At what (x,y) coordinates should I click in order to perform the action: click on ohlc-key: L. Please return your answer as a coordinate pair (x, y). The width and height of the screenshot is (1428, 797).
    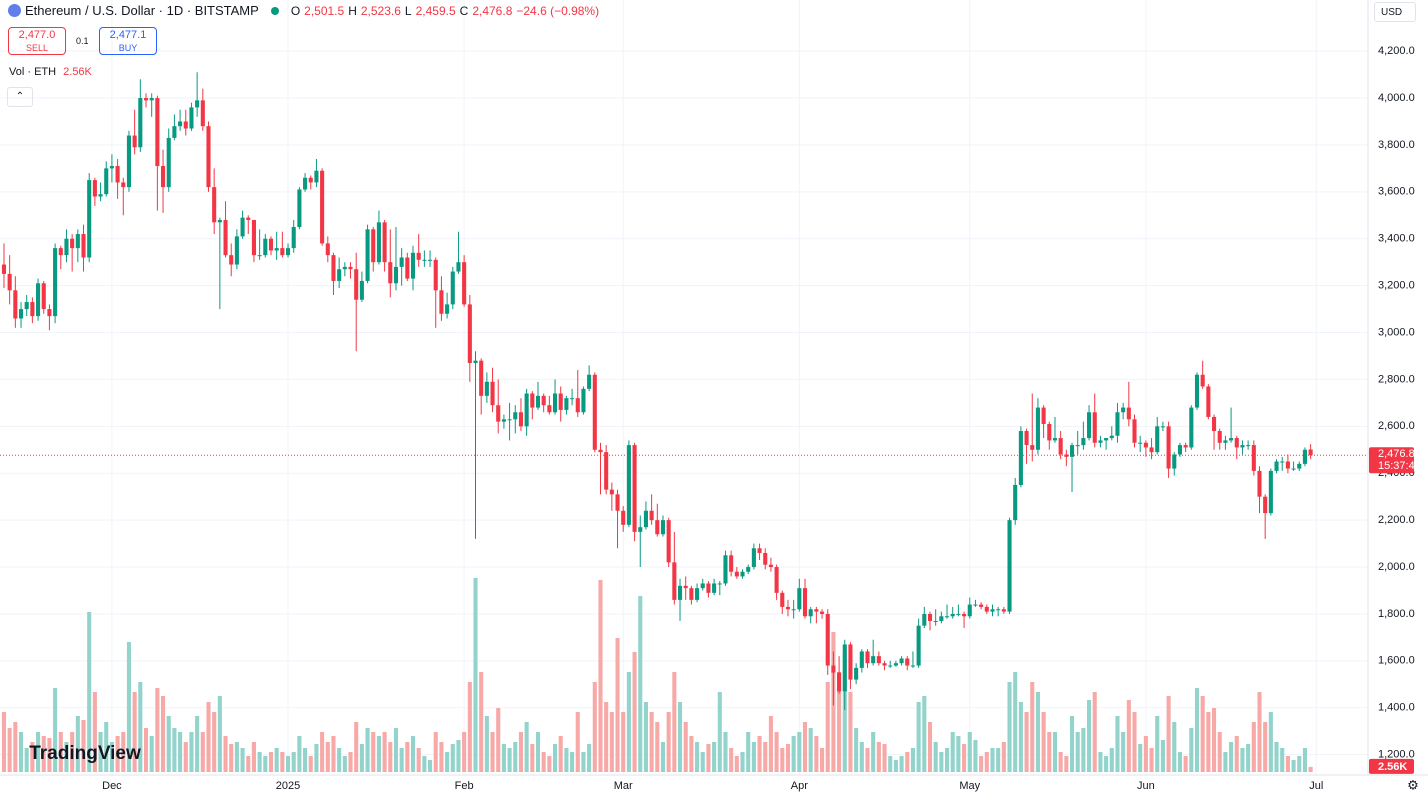
    Looking at the image, I should click on (408, 10).